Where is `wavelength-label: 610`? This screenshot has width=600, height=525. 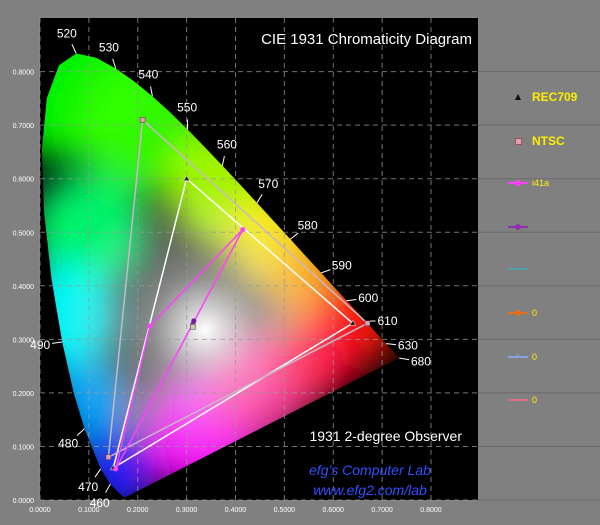
wavelength-label: 610 is located at coordinates (387, 321).